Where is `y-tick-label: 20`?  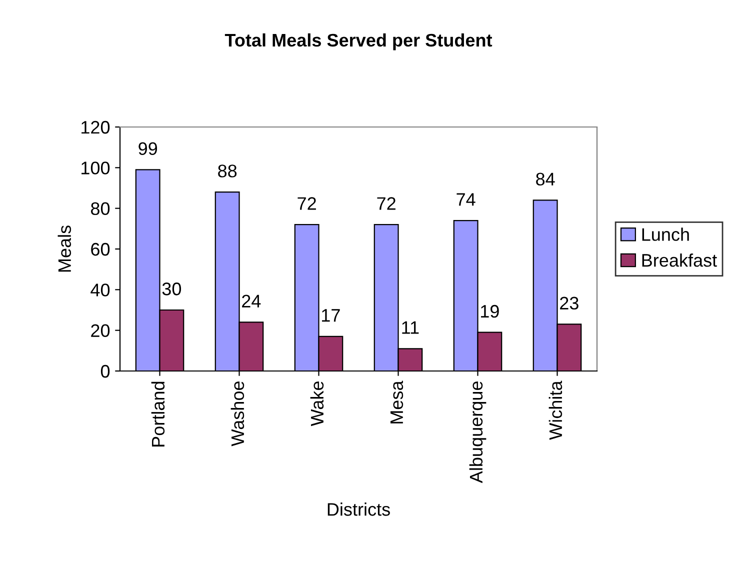
y-tick-label: 20 is located at coordinates (100, 331).